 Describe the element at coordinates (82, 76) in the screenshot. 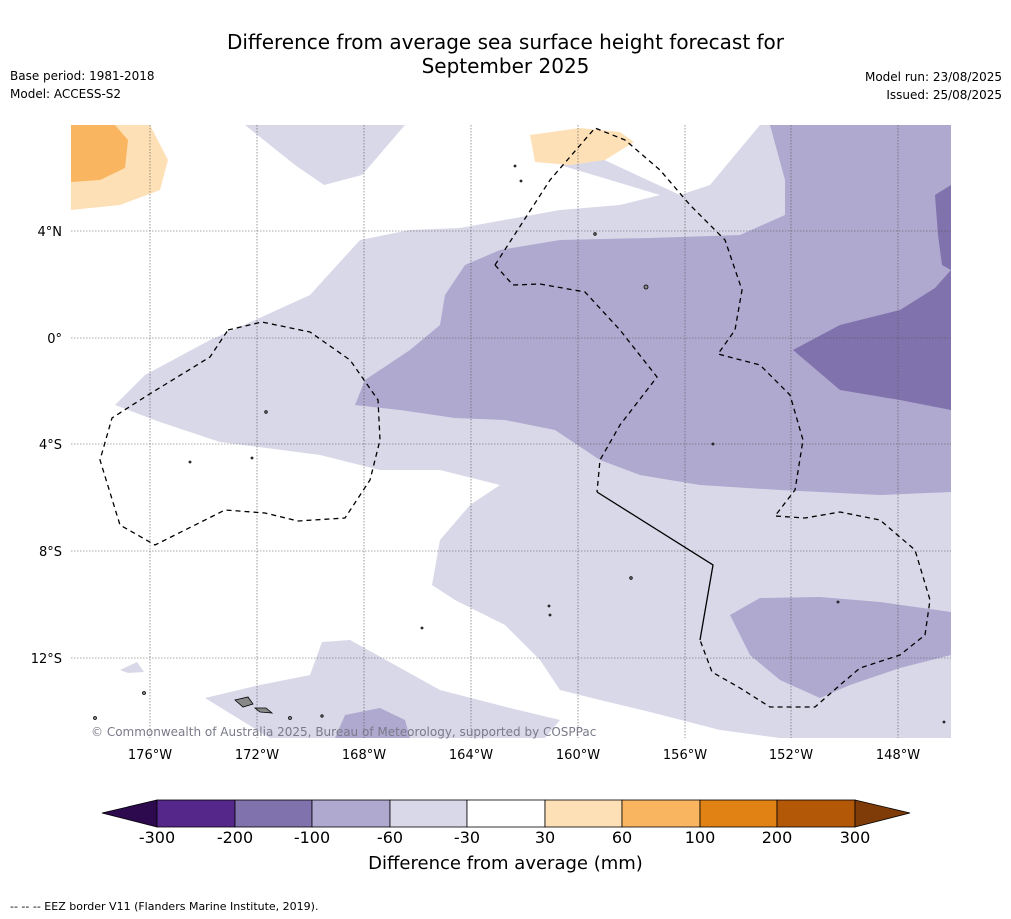

I see `base-period: Base period: 1981-2018` at that location.